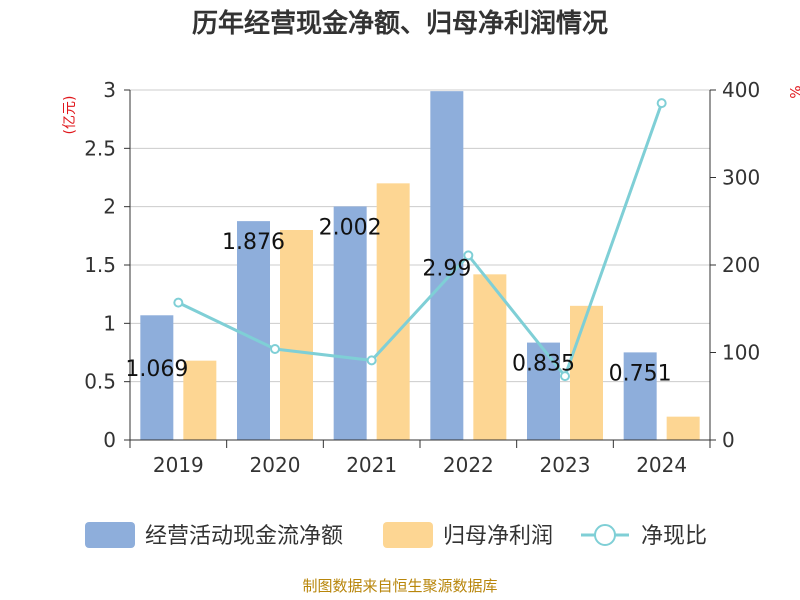 The width and height of the screenshot is (800, 600). I want to click on x-tick-label: 2019, so click(178, 465).